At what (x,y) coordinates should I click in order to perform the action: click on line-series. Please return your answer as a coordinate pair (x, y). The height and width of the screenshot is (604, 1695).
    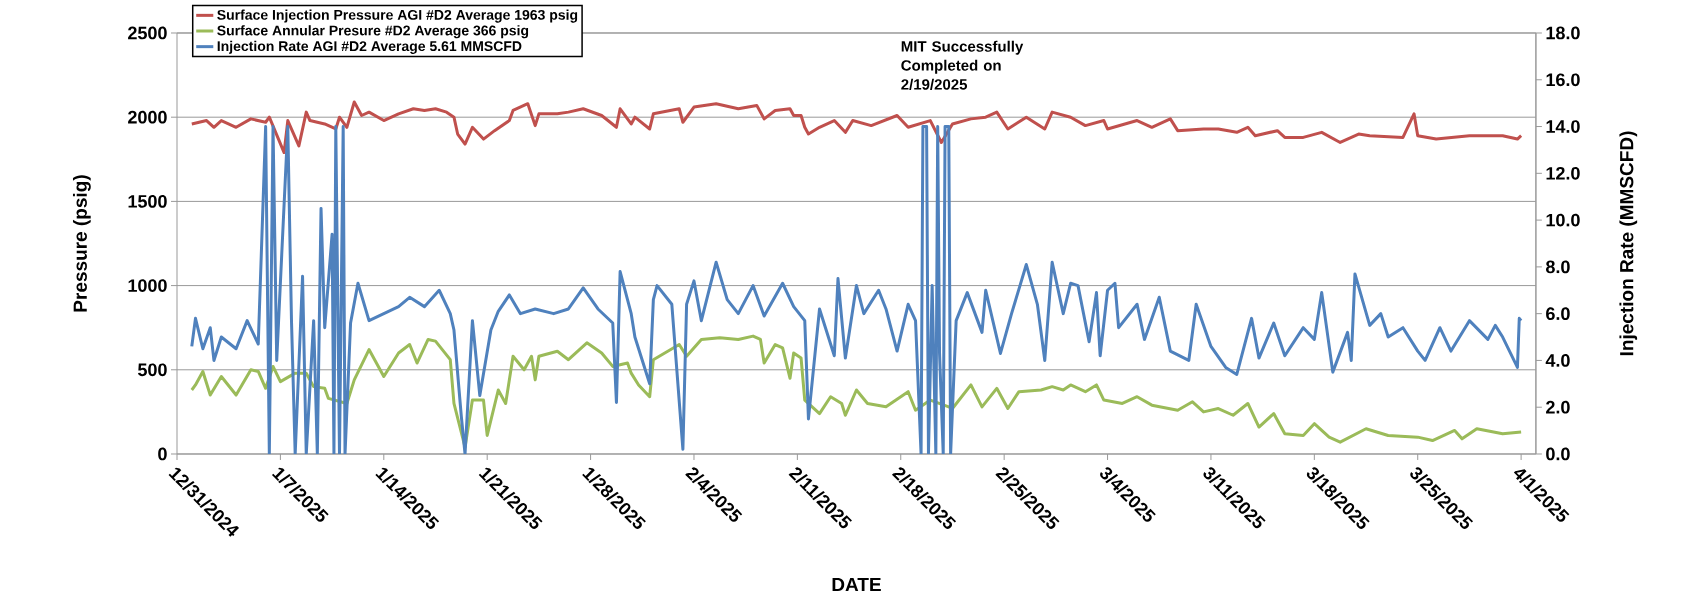
    Looking at the image, I should click on (856, 127).